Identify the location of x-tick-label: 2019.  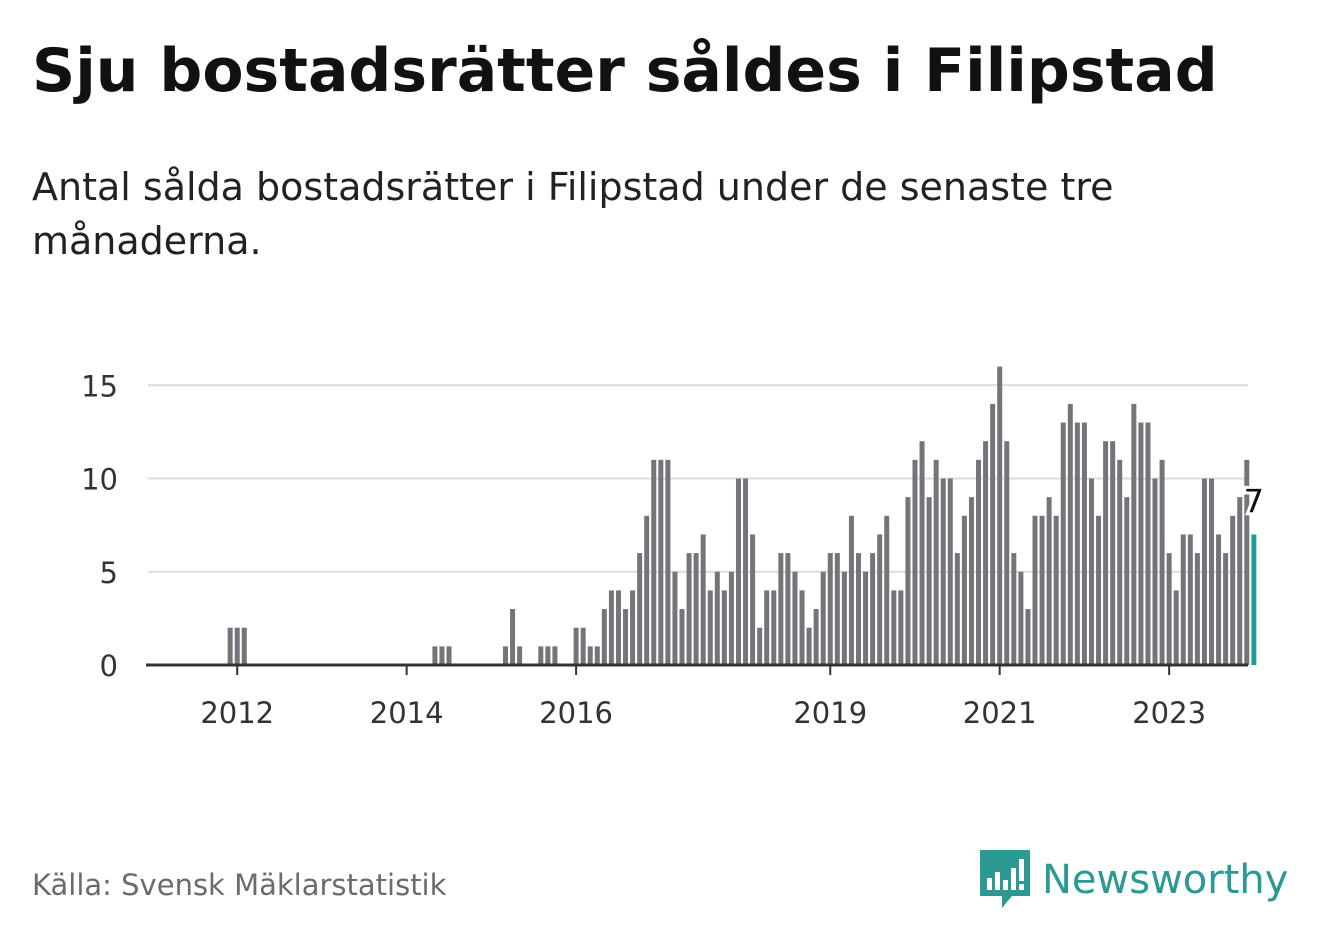
(830, 713).